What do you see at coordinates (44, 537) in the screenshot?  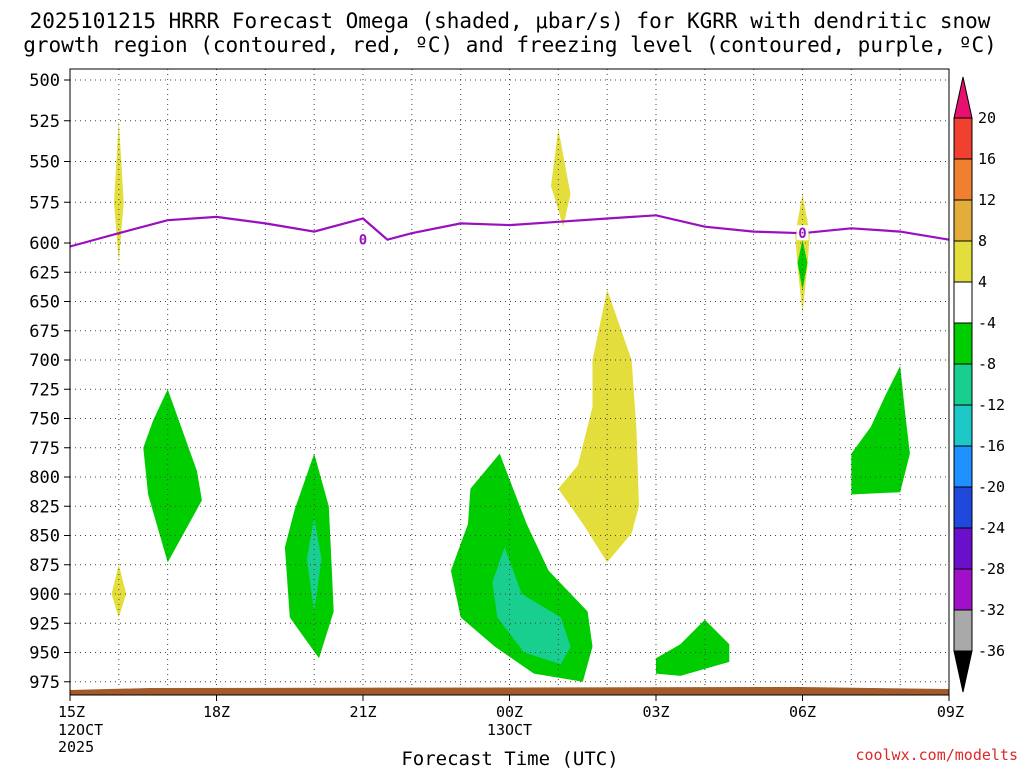 I see `y-tick-label-850: 850` at bounding box center [44, 537].